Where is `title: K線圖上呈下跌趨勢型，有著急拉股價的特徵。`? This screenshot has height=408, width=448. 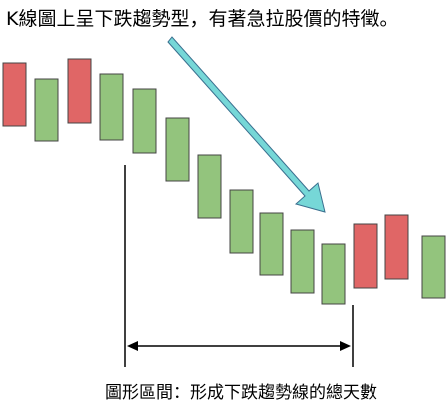
title: K線圖上呈下跌趨勢型，有著急拉股價的特徵。 is located at coordinates (202, 19).